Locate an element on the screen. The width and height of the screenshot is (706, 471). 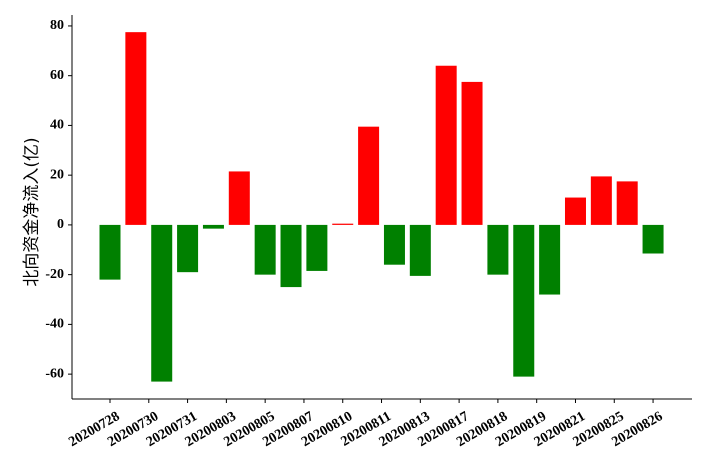
y-tick-label: -60 is located at coordinates (54, 373).